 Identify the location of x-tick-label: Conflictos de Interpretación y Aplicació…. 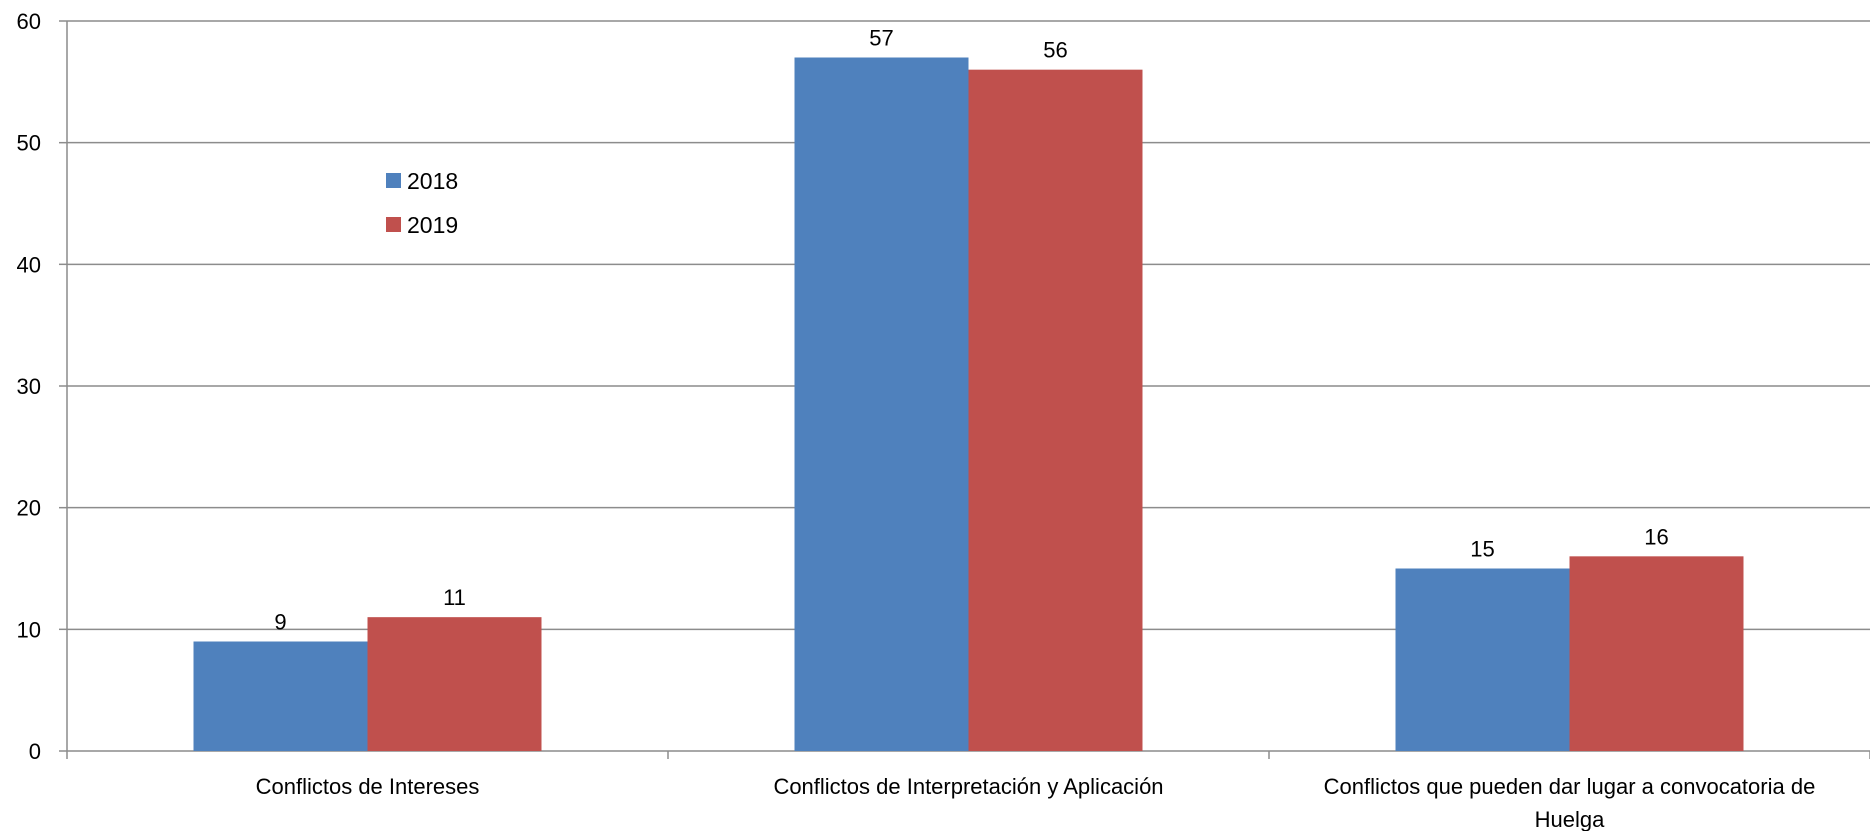
(968, 786).